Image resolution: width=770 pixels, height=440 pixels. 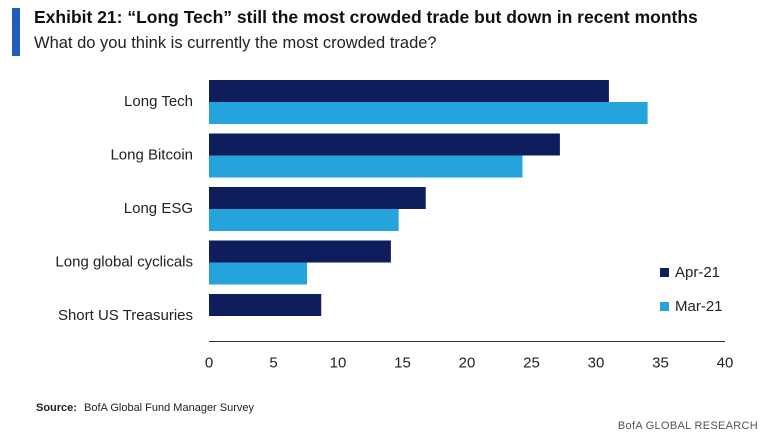 I want to click on bar-mar-21-long-tech, so click(x=428, y=113).